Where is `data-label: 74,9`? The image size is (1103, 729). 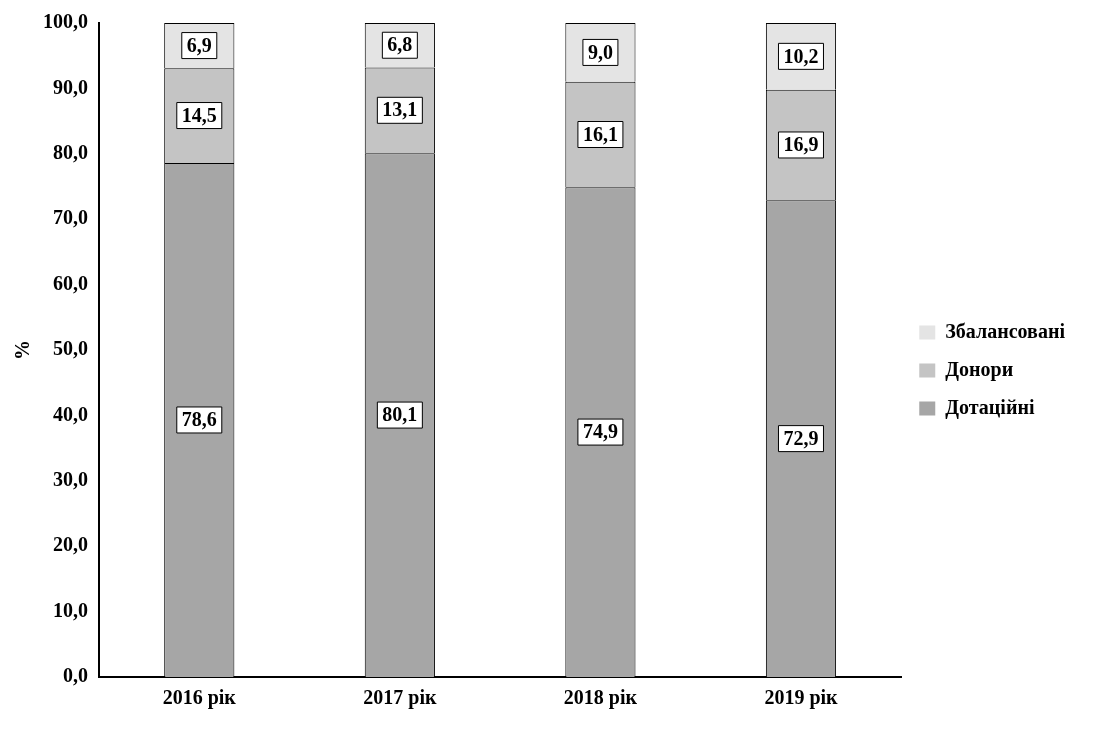 data-label: 74,9 is located at coordinates (600, 431).